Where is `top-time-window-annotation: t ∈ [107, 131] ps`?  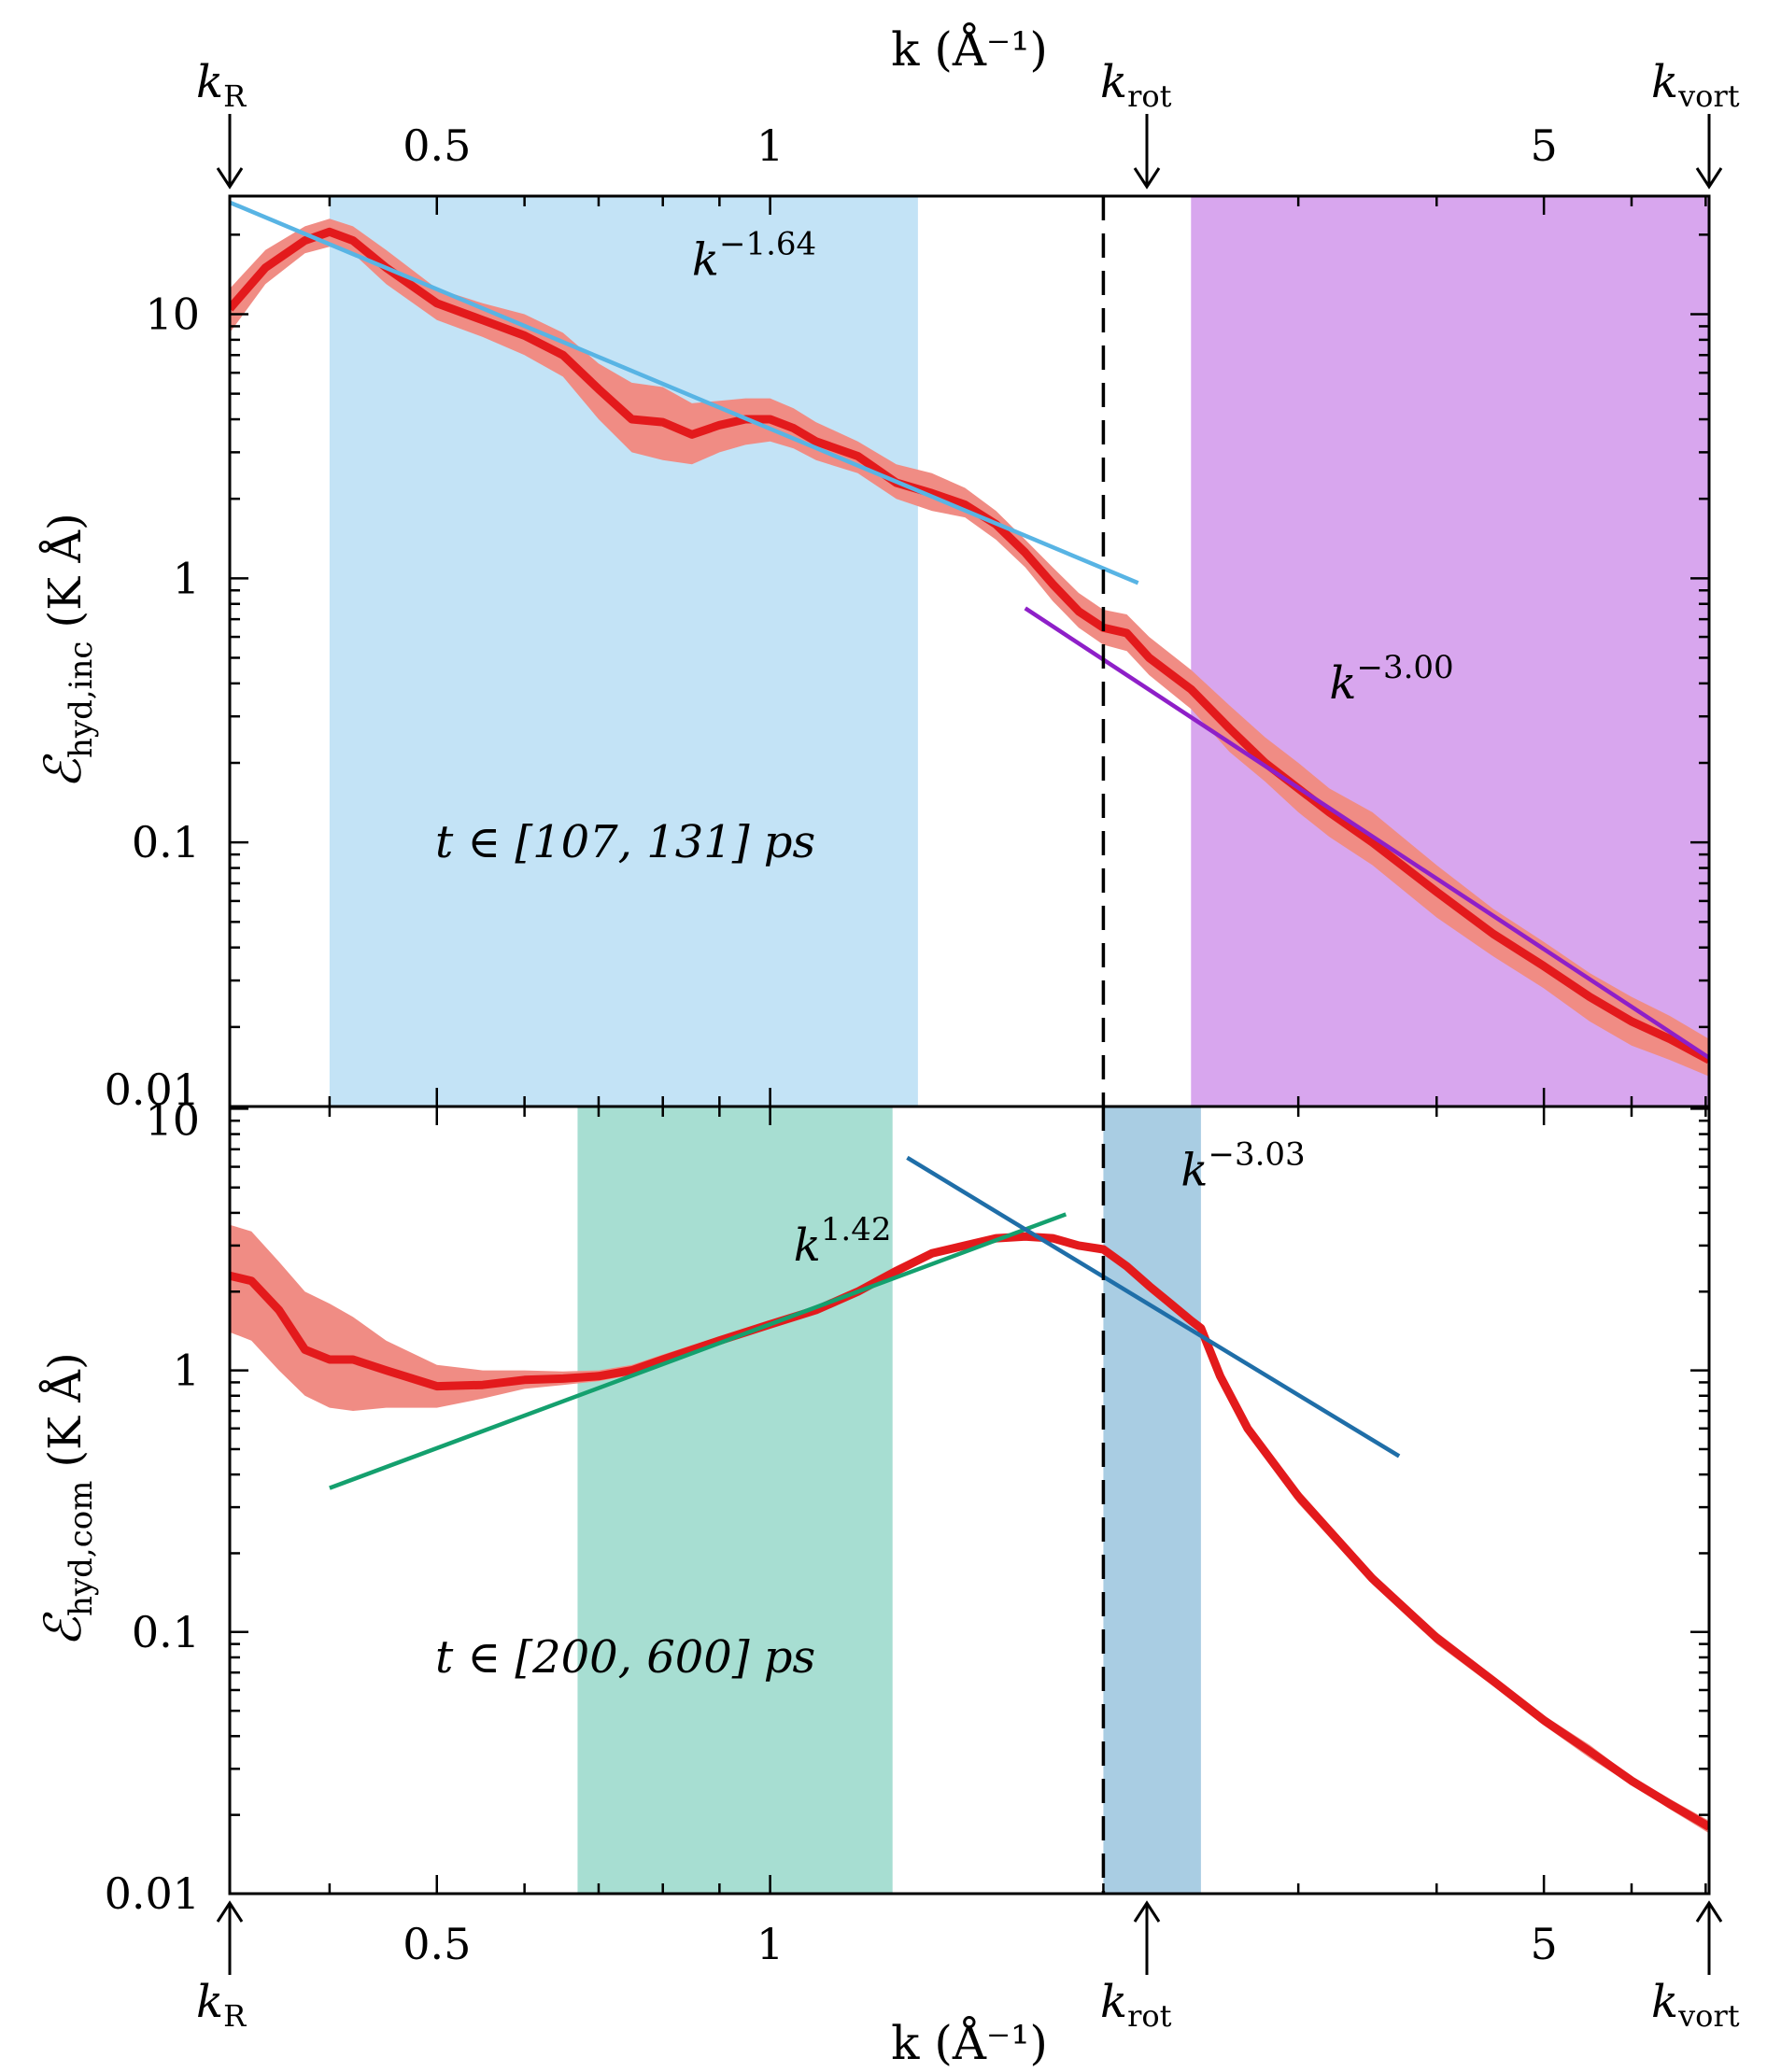 top-time-window-annotation: t ∈ [107, 131] ps is located at coordinates (625, 842).